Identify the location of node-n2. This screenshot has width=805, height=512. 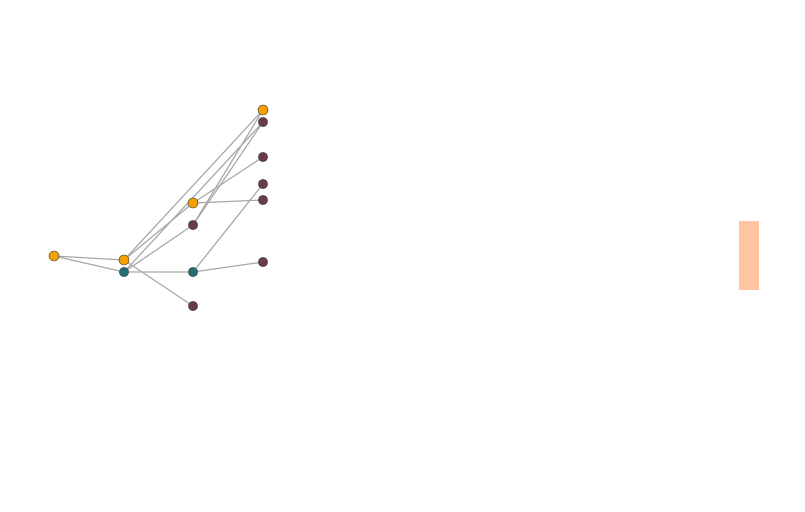
(124, 272).